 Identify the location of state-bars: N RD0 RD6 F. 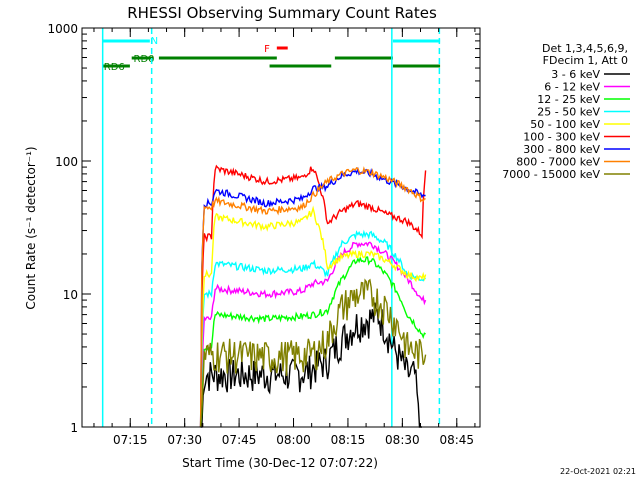
(271, 54).